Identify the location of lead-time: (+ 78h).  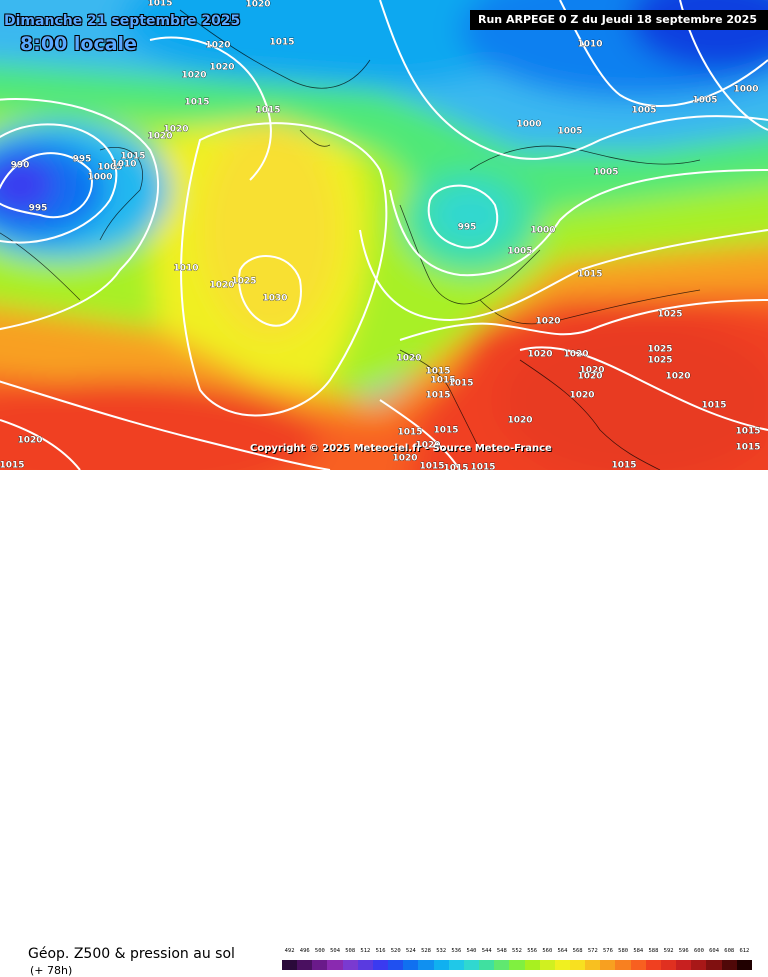
(51, 970).